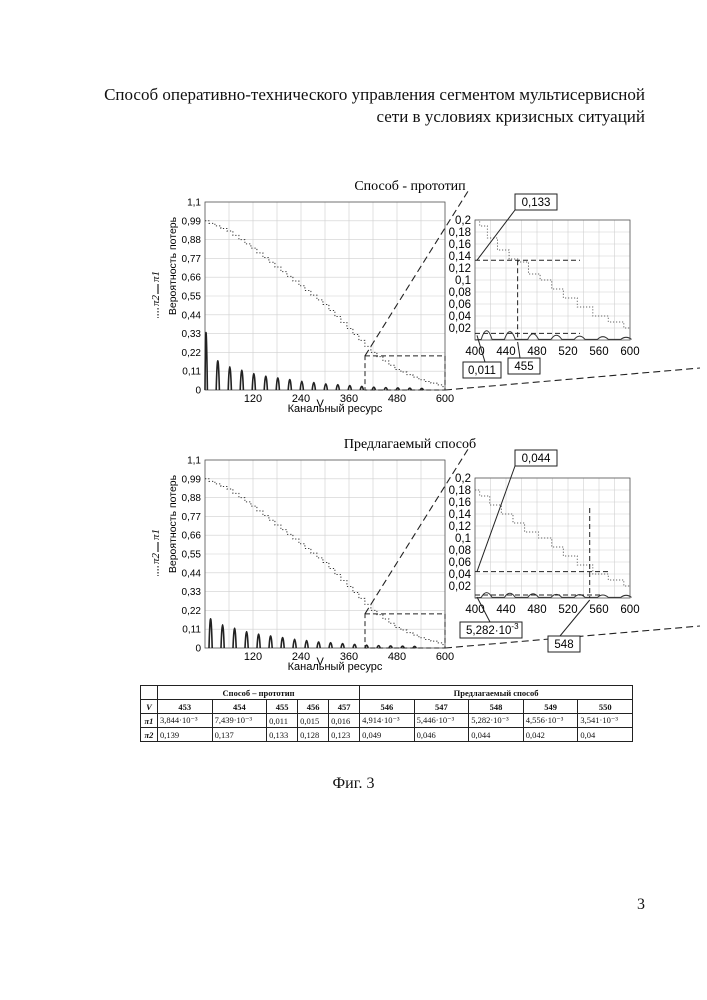 This screenshot has width=707, height=1000. Describe the element at coordinates (496, 519) in the screenshot. I see `callout-0044-leader` at that location.